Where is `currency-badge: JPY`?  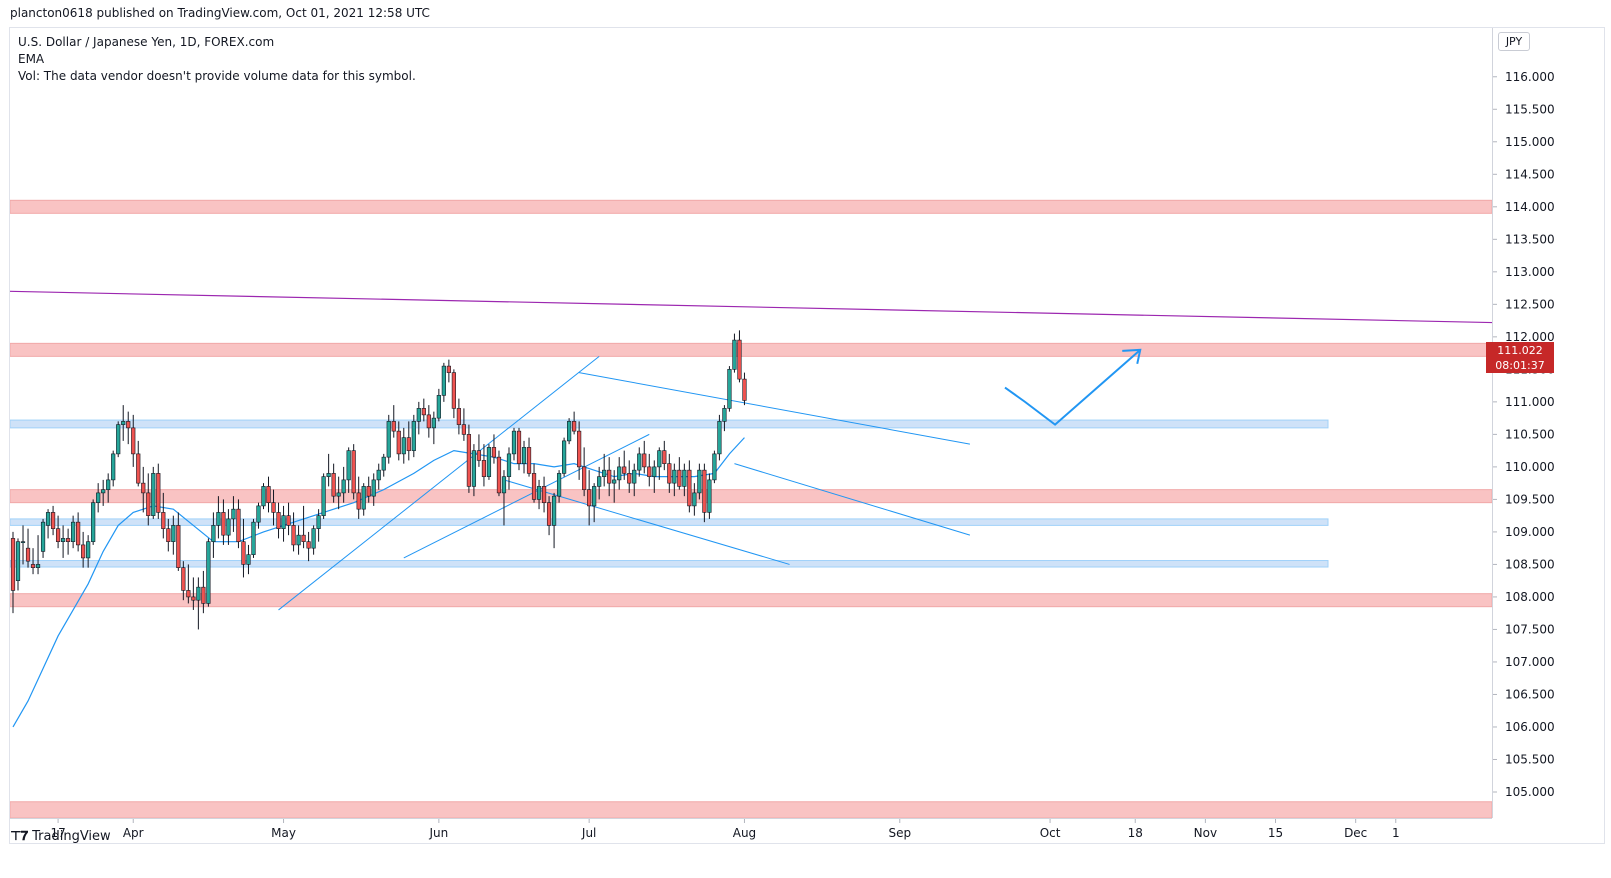
currency-badge: JPY is located at coordinates (1514, 41).